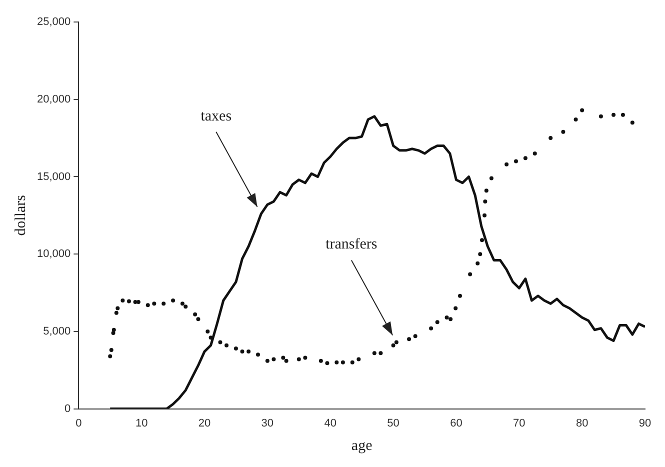  I want to click on x-tick-label: 70, so click(519, 423).